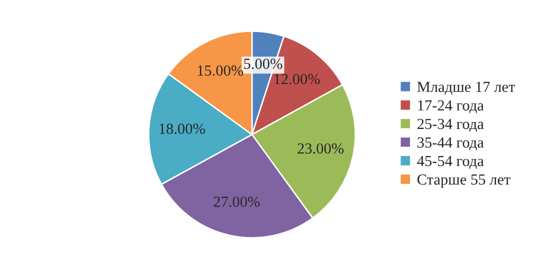  I want to click on data-label: 12.00%, so click(297, 79).